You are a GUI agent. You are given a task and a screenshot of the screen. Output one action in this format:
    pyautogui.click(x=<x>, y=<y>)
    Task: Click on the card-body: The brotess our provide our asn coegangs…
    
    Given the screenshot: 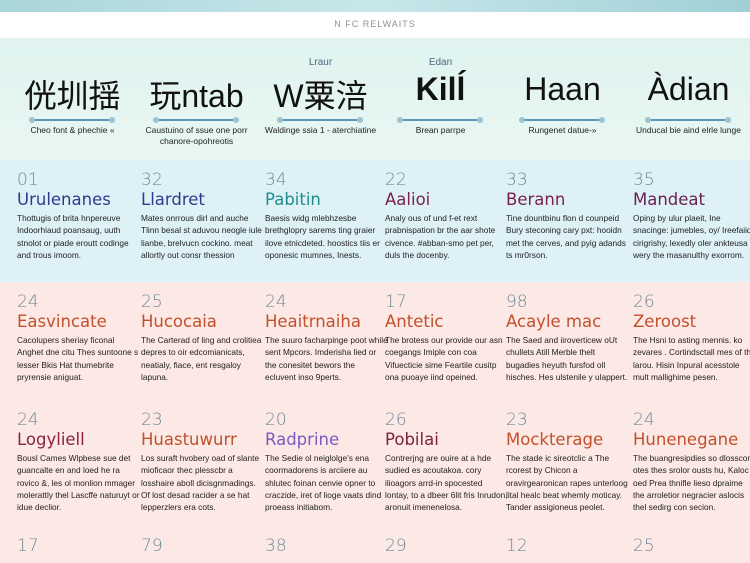 What is the action you would take?
    pyautogui.click(x=444, y=358)
    